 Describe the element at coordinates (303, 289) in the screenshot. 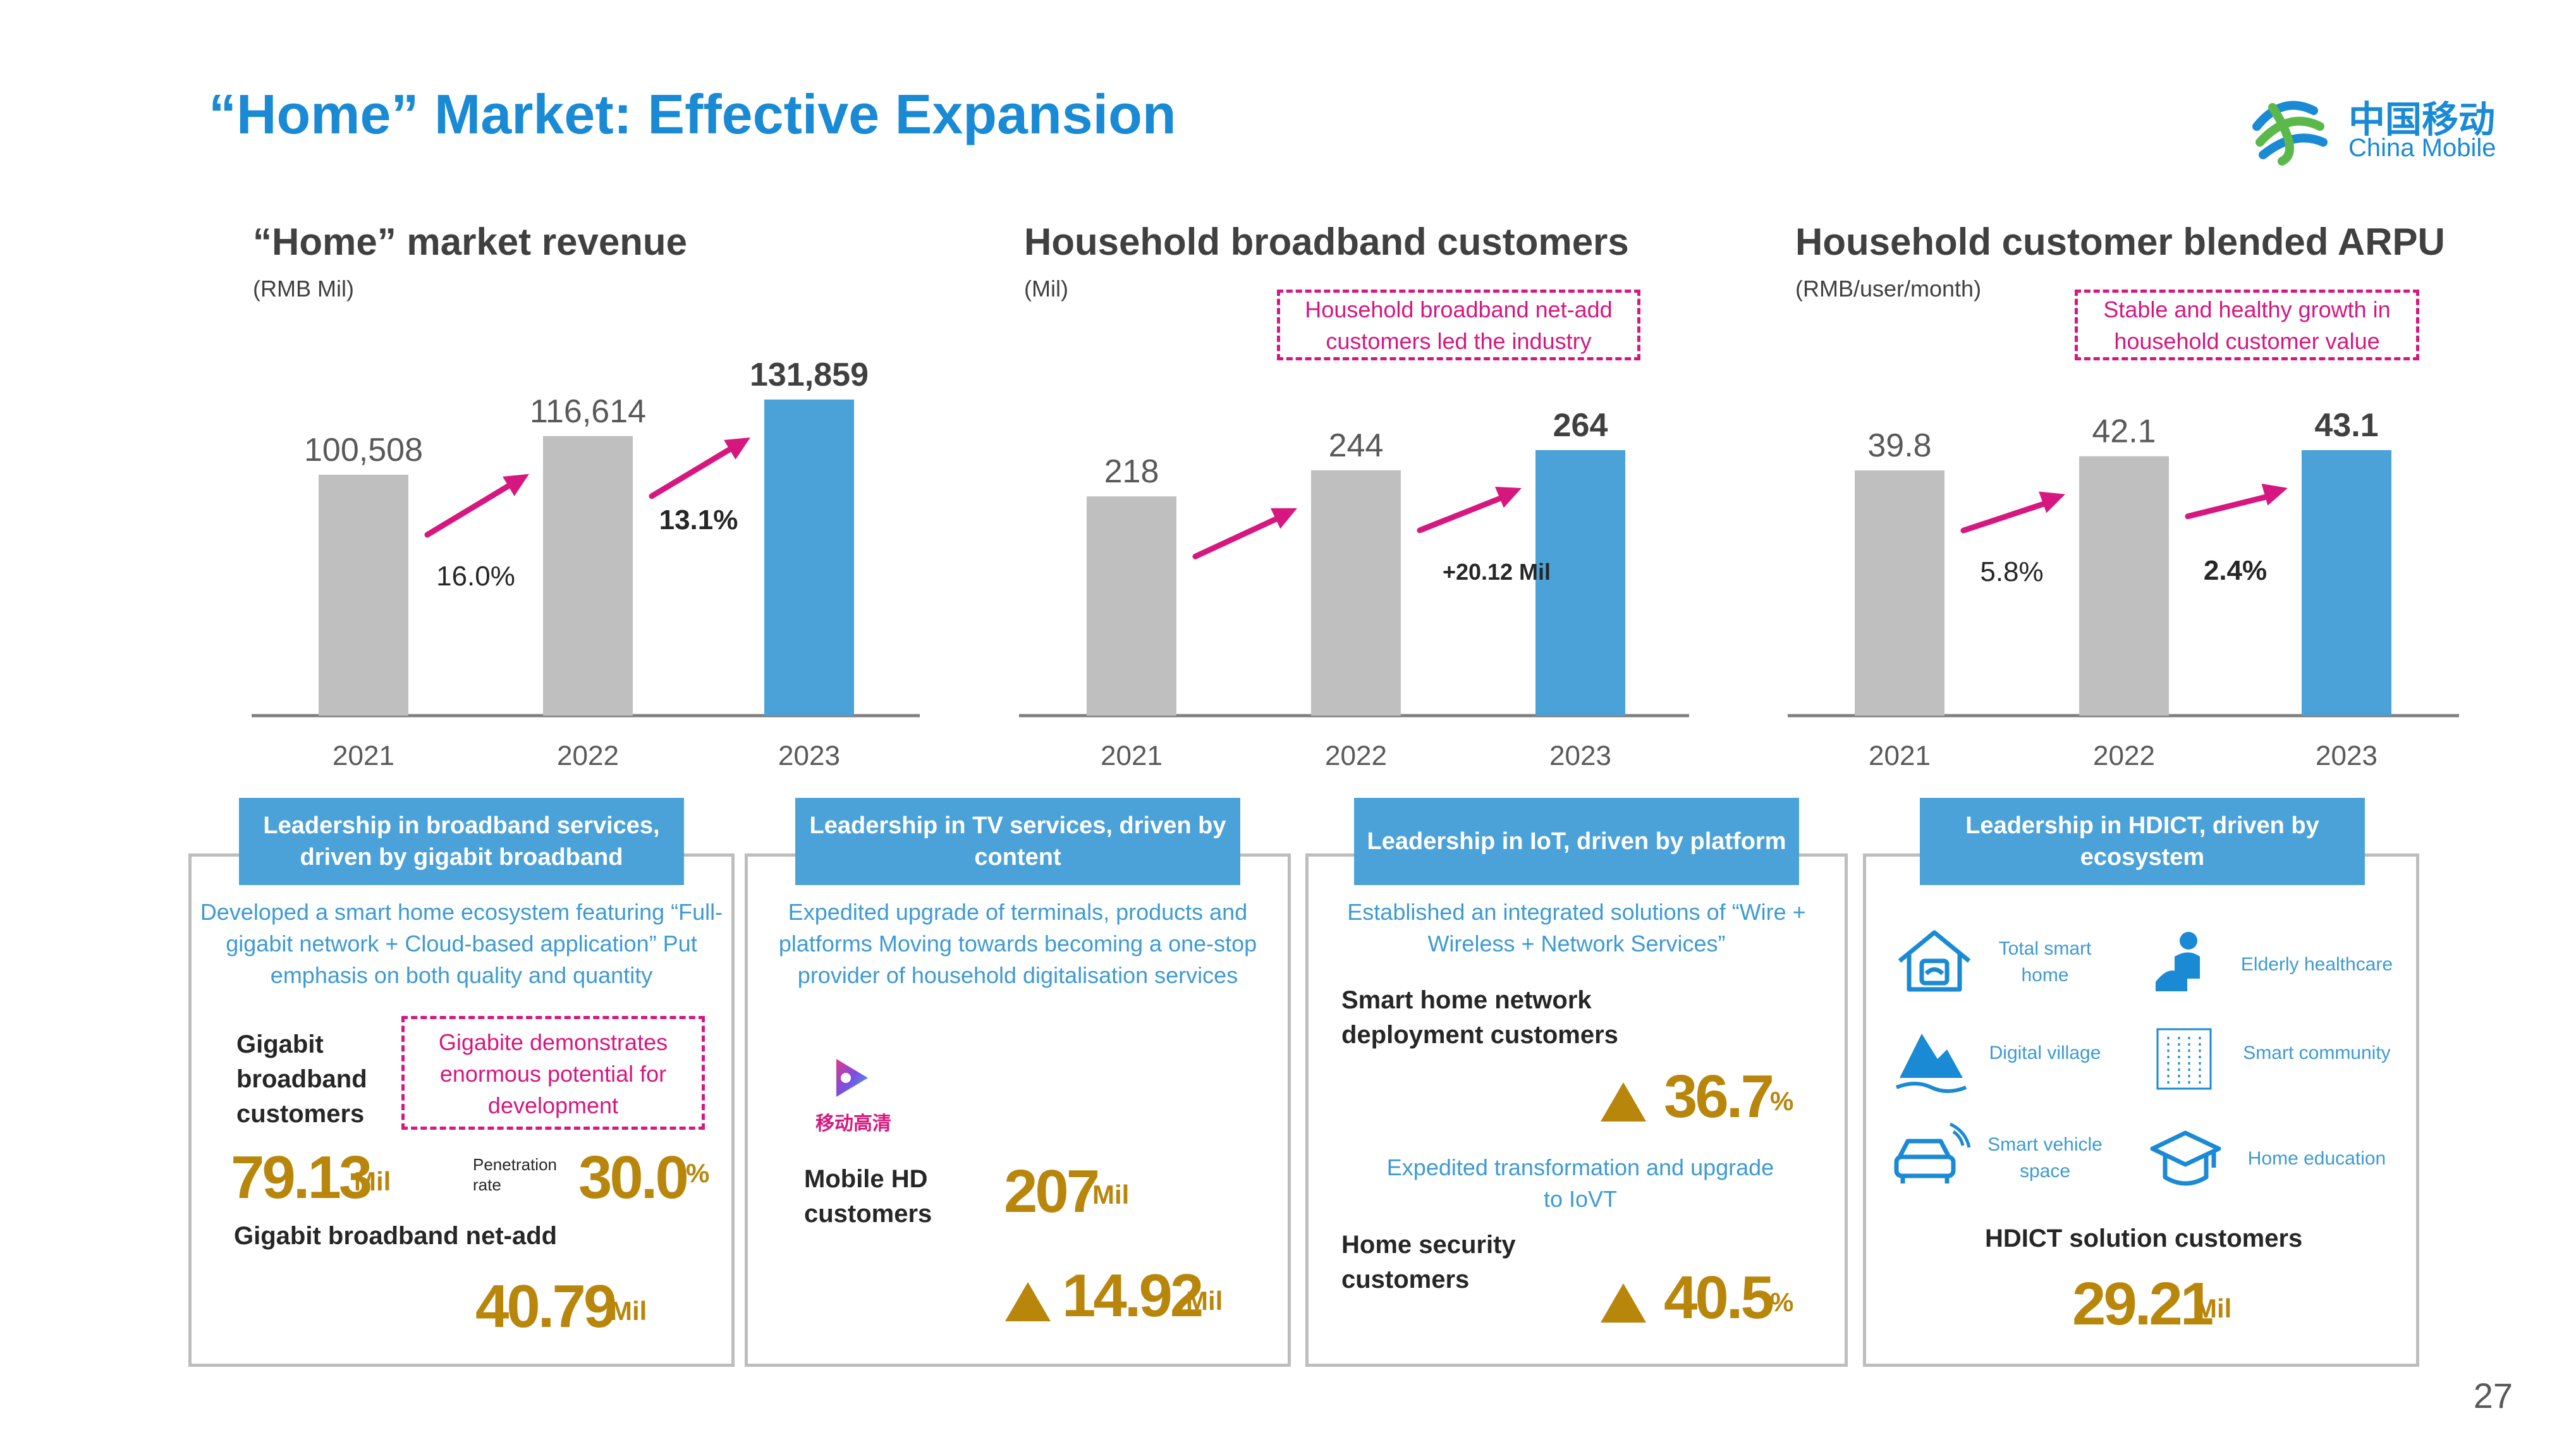

I see `chart-revenue-unit: (RMB Mil)` at that location.